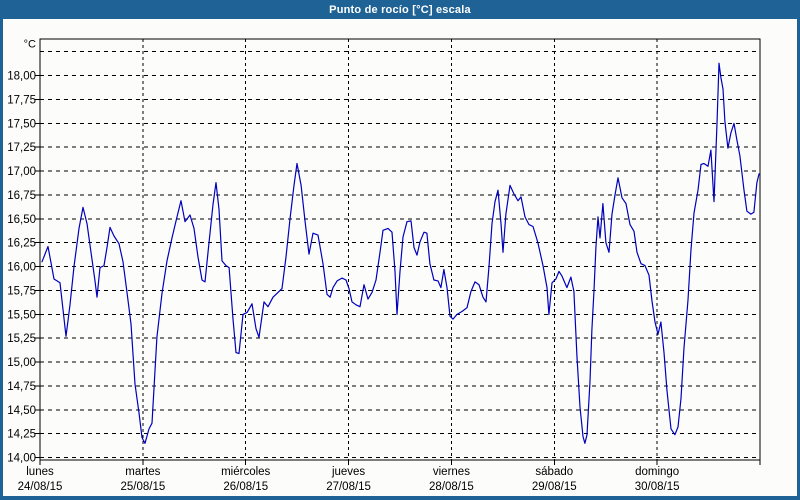 The width and height of the screenshot is (800, 500). Describe the element at coordinates (21, 459) in the screenshot. I see `y-tick-label: 14,00` at that location.